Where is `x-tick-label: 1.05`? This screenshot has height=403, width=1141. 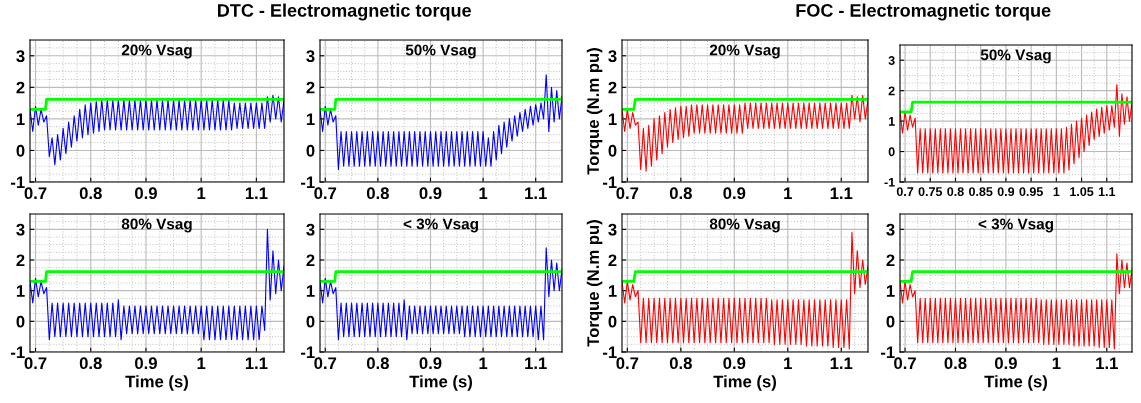 x-tick-label: 1.05 is located at coordinates (1082, 192).